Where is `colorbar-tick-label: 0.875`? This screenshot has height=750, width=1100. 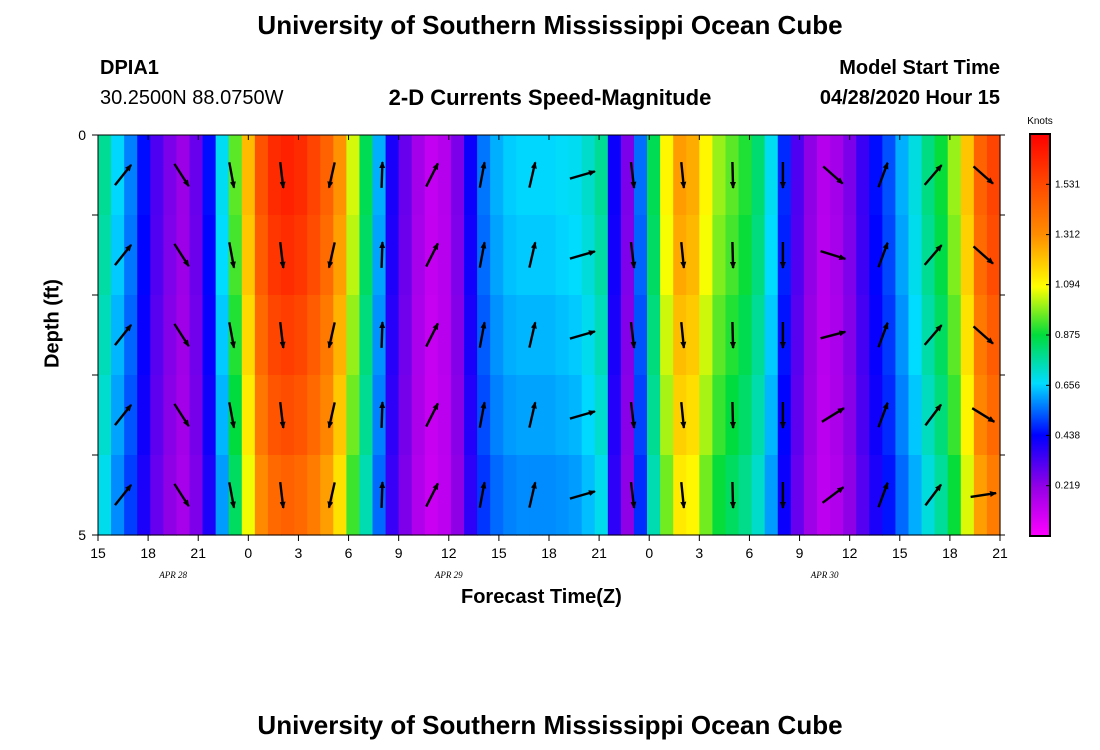
colorbar-tick-label: 0.875 is located at coordinates (1067, 335).